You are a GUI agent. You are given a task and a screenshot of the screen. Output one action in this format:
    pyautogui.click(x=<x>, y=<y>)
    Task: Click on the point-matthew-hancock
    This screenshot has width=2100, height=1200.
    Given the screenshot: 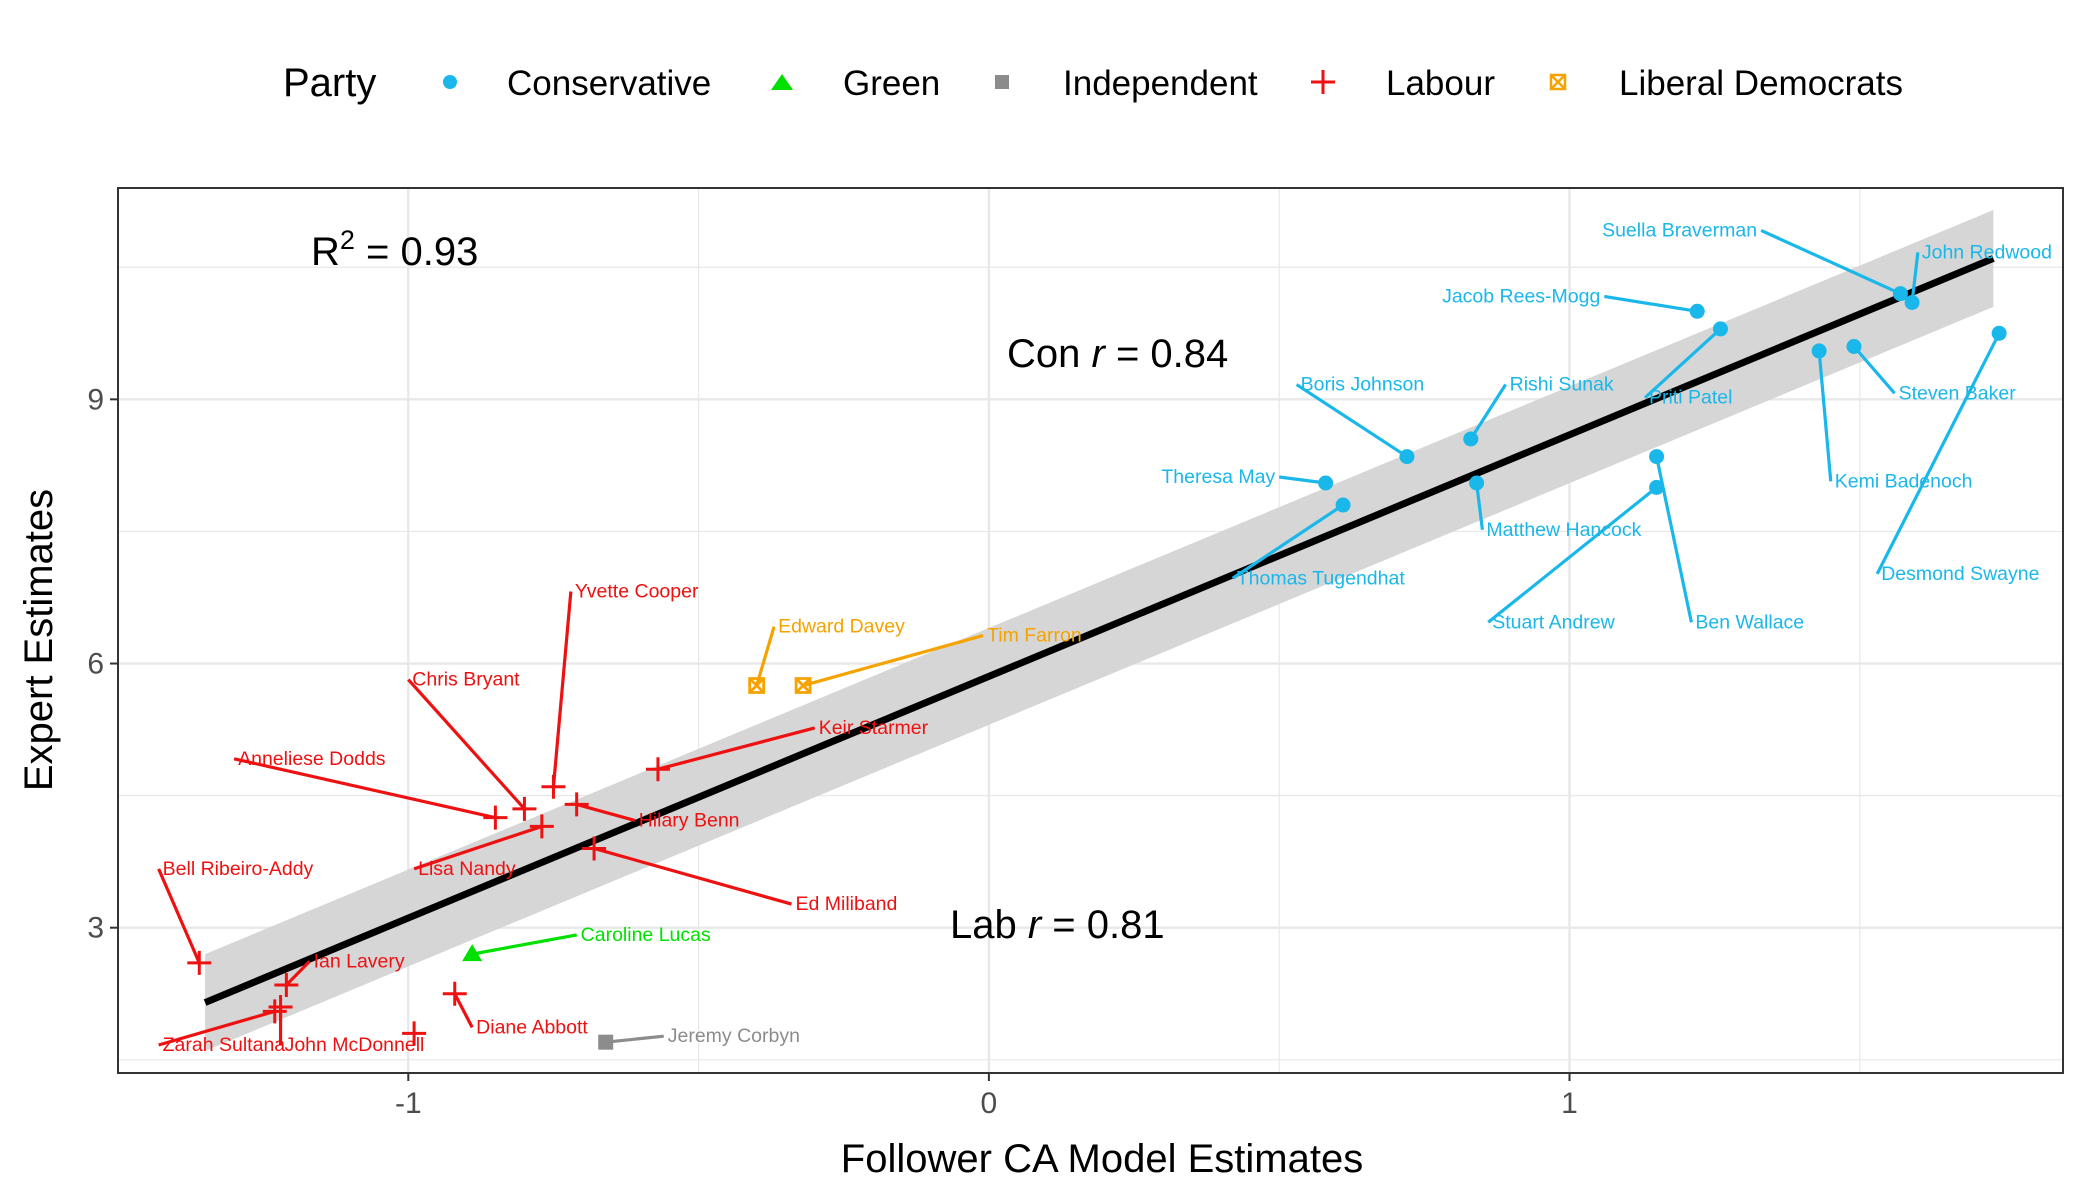 What is the action you would take?
    pyautogui.click(x=1477, y=483)
    